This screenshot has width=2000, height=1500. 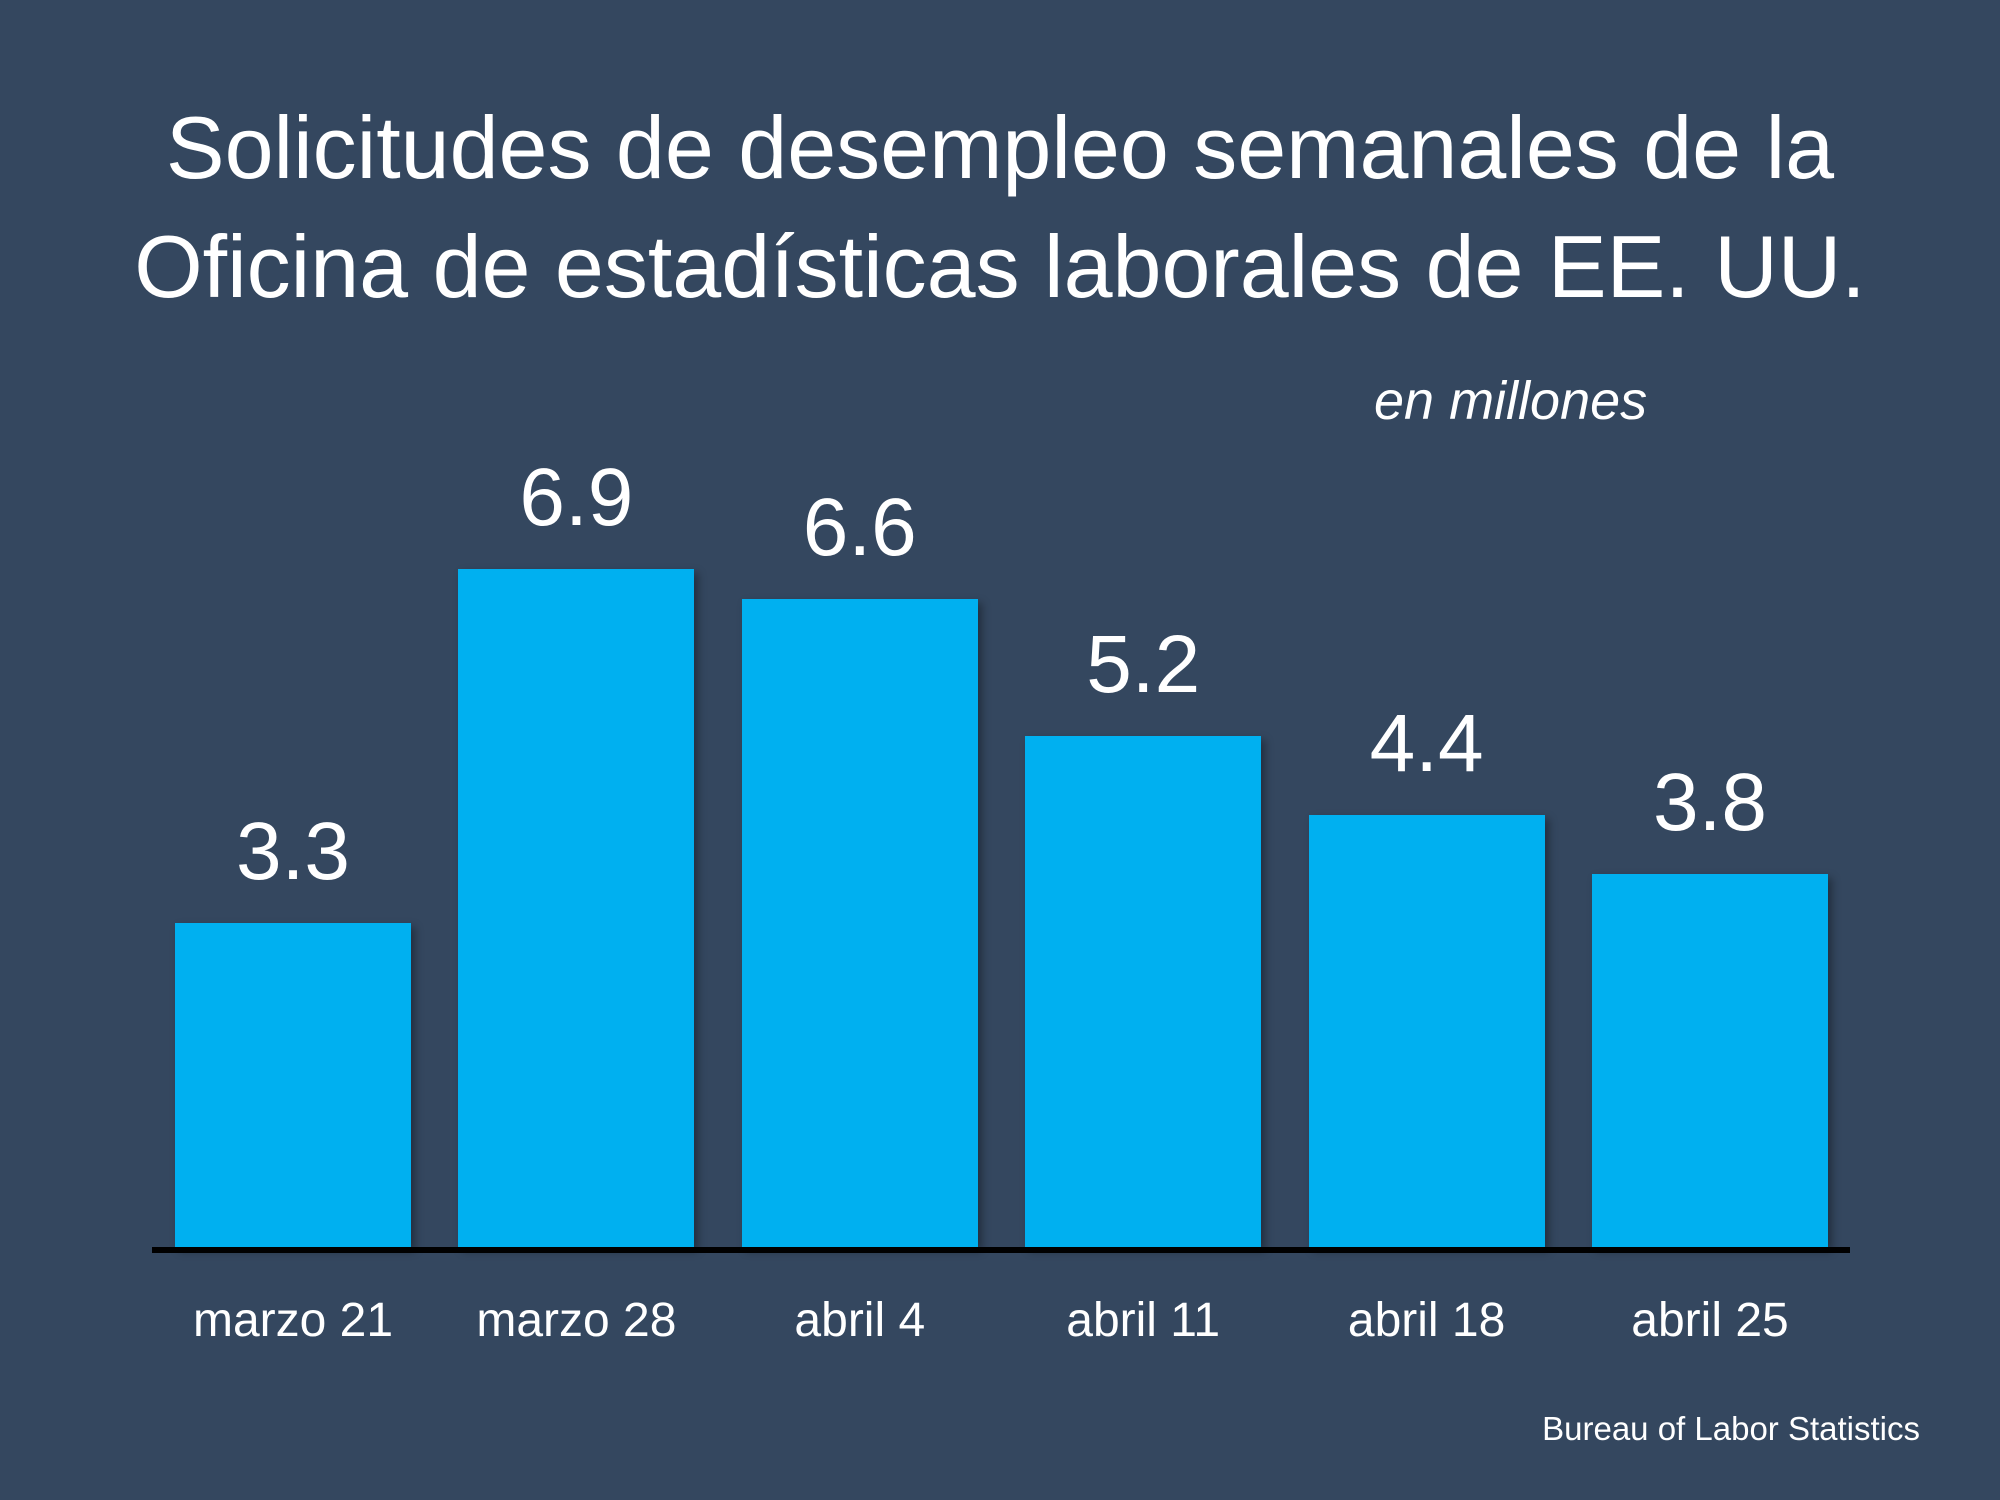 What do you see at coordinates (1143, 665) in the screenshot?
I see `value-label-4: 5.2` at bounding box center [1143, 665].